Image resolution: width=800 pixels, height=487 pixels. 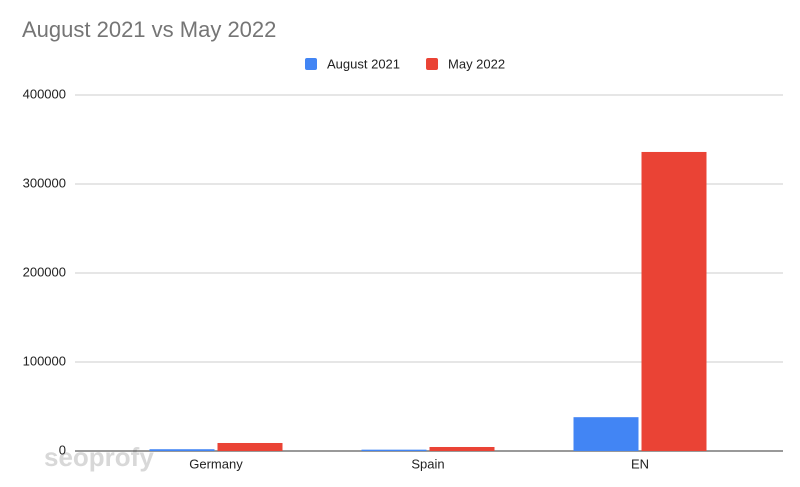 I want to click on legend-label: August 2021, so click(x=363, y=63).